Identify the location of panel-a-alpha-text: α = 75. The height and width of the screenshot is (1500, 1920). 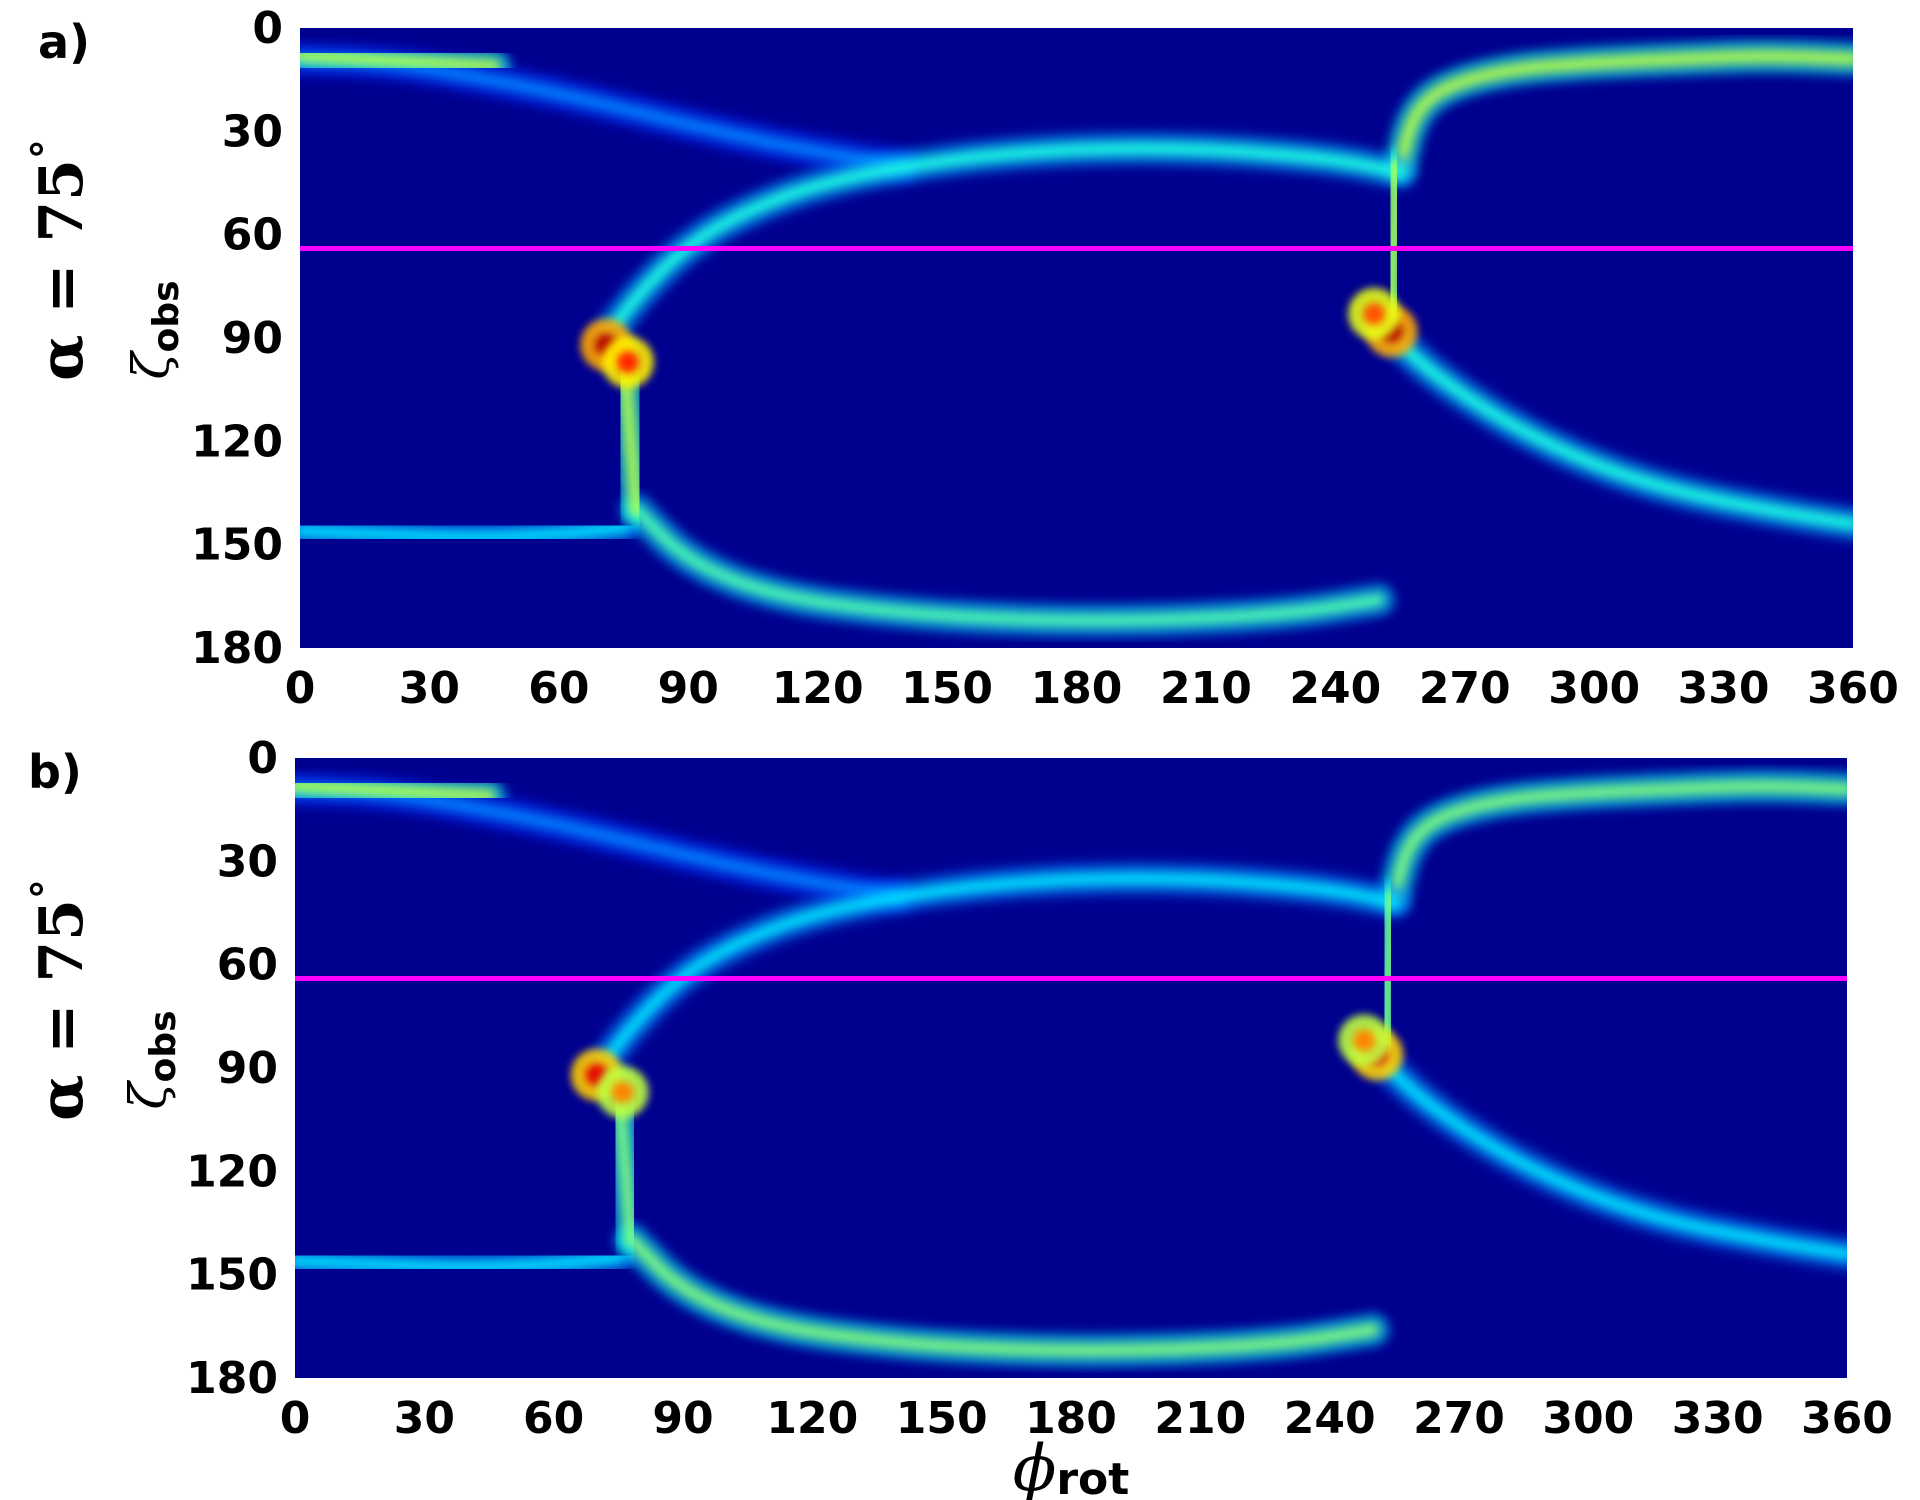
(62, 270).